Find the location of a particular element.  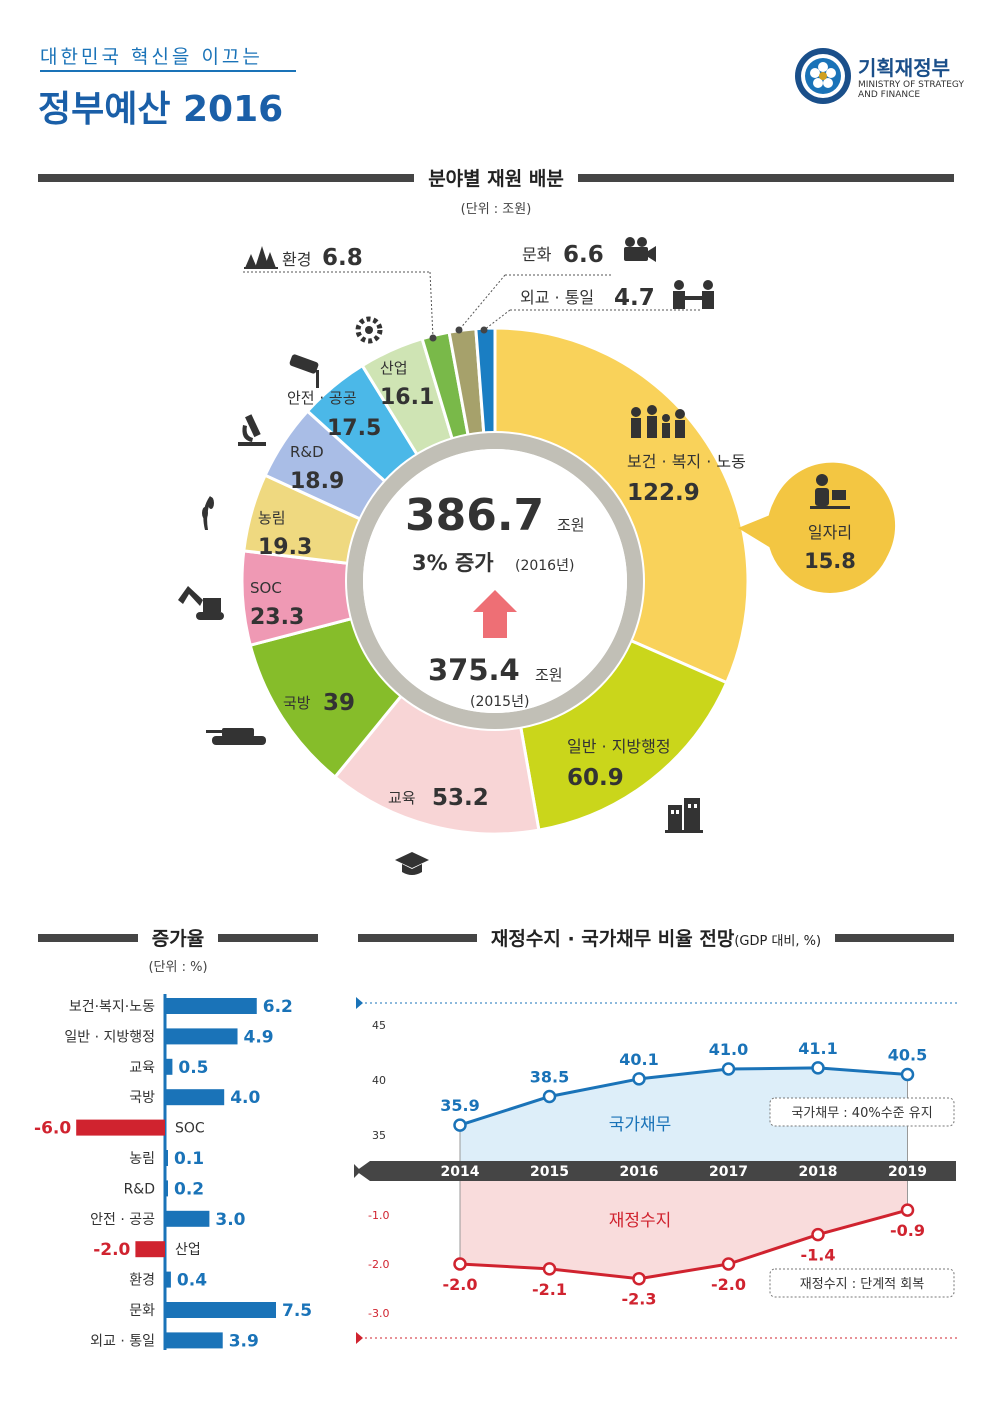

bar-category-2: 교육 is located at coordinates (142, 1068).